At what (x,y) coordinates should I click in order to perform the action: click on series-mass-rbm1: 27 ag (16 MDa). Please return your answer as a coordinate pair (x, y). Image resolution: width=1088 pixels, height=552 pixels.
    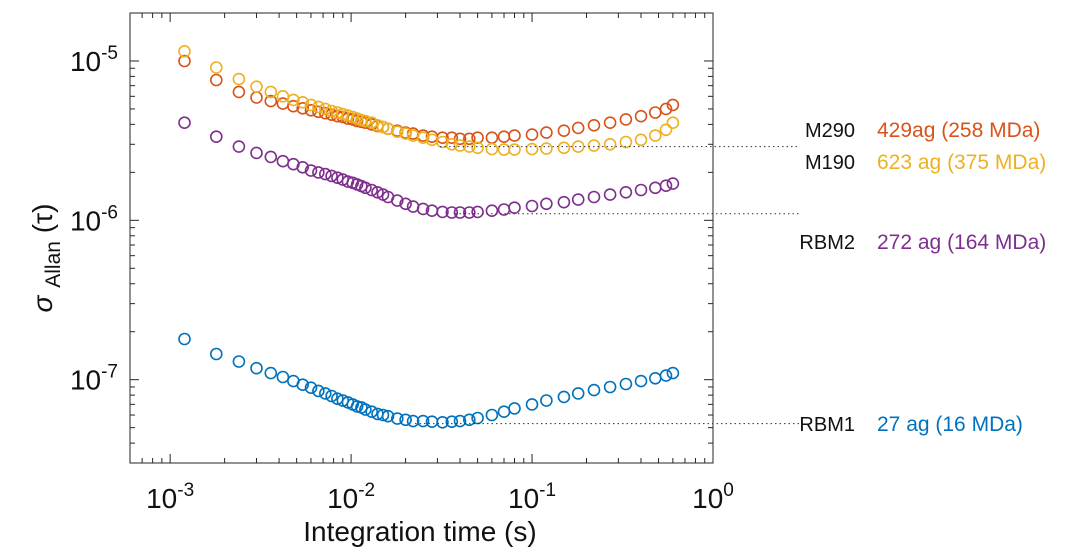
    Looking at the image, I should click on (950, 424).